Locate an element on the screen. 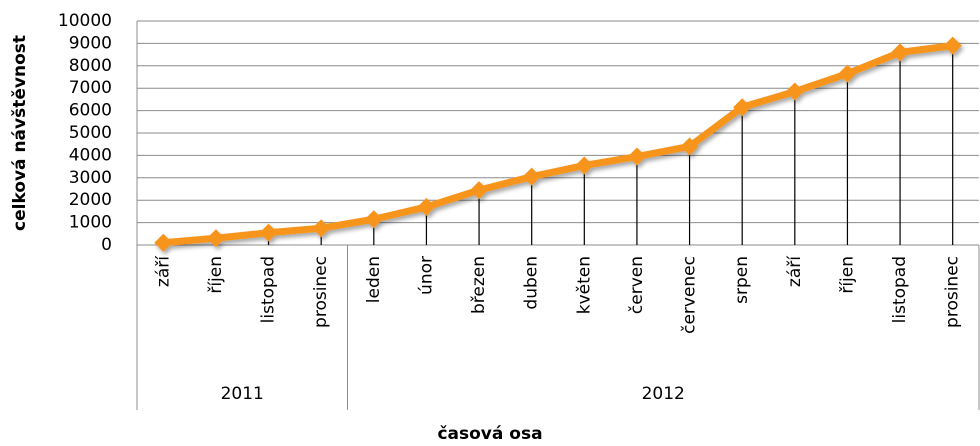 The width and height of the screenshot is (980, 446). y-tick-label: 9000 is located at coordinates (90, 43).